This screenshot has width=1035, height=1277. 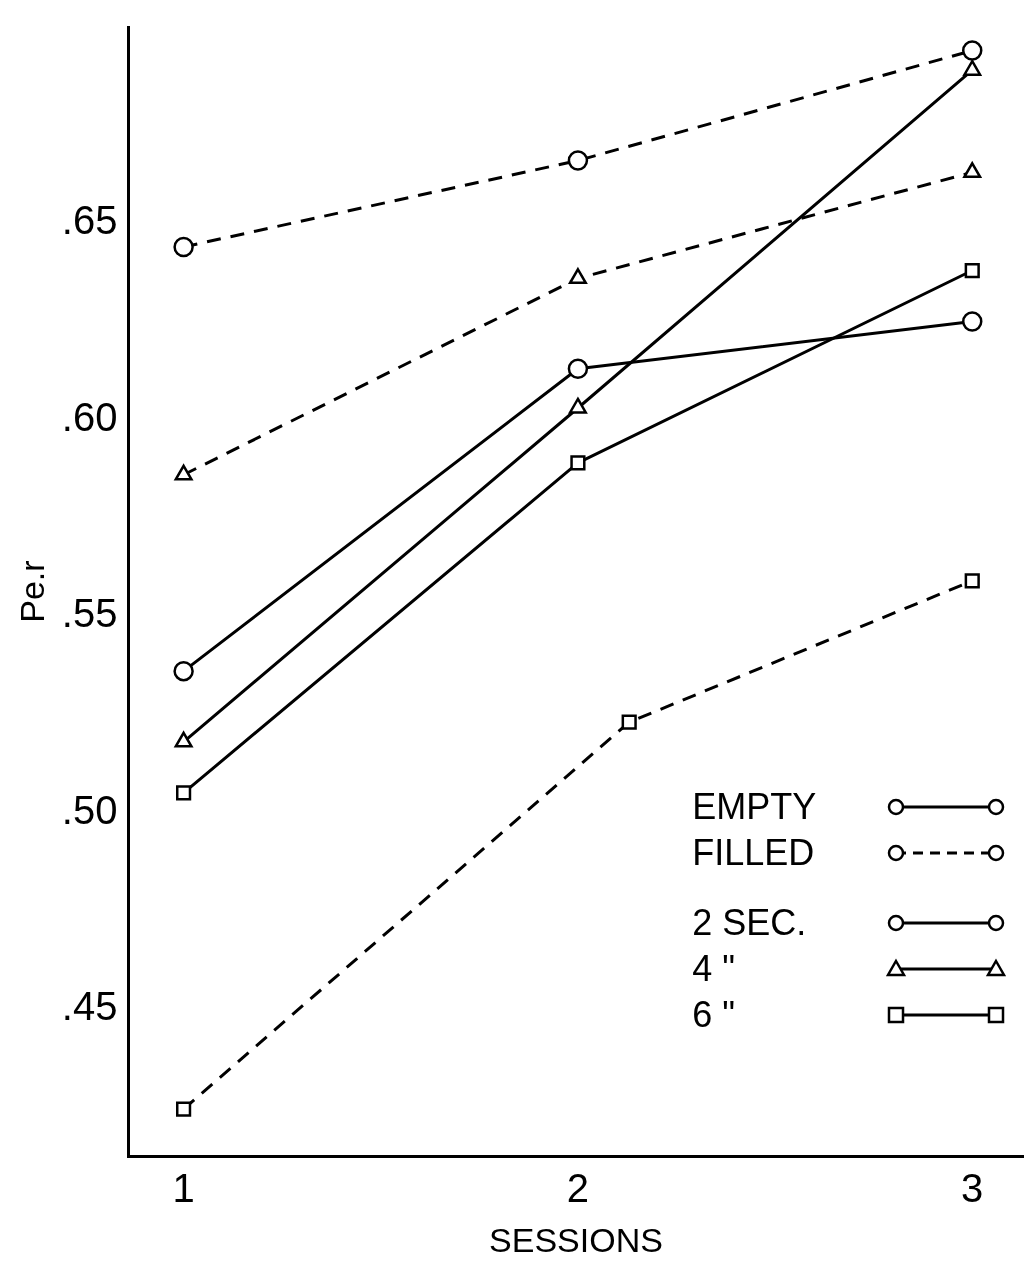 I want to click on y-tick-label: .50, so click(x=89, y=809).